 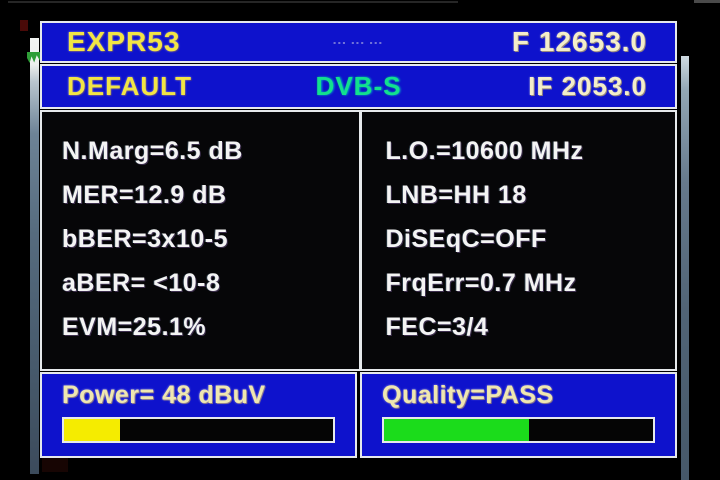 I want to click on video-noise-top-line, so click(x=233, y=2).